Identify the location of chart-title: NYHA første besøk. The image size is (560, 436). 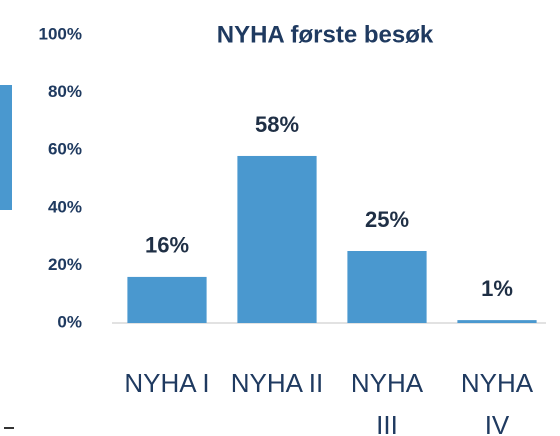
(325, 34).